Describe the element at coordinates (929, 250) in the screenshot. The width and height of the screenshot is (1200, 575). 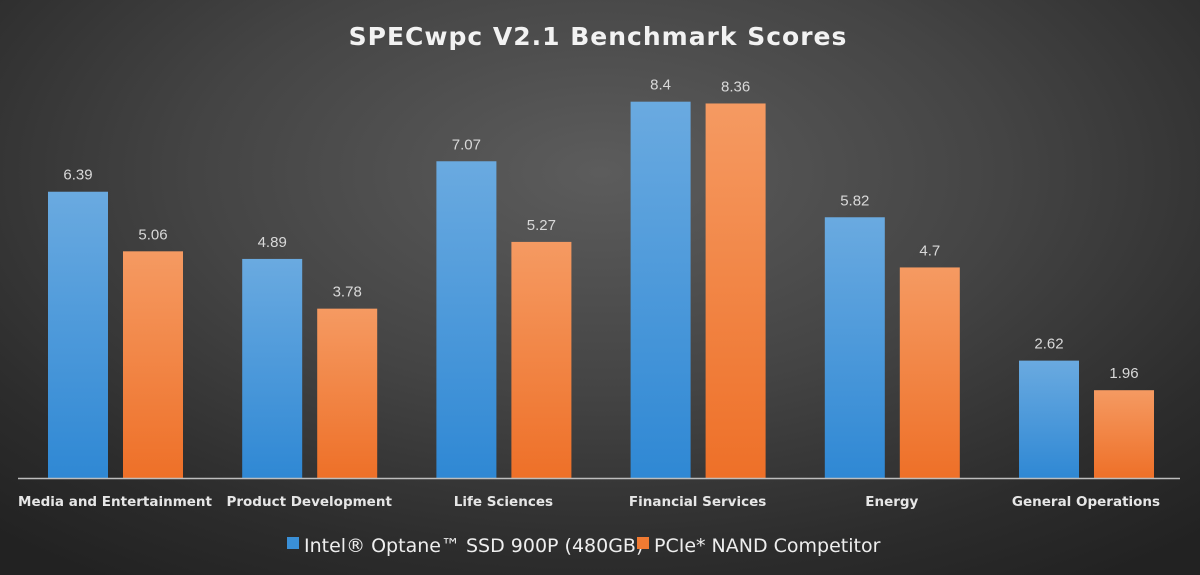
I see `data-label: 4.7` at that location.